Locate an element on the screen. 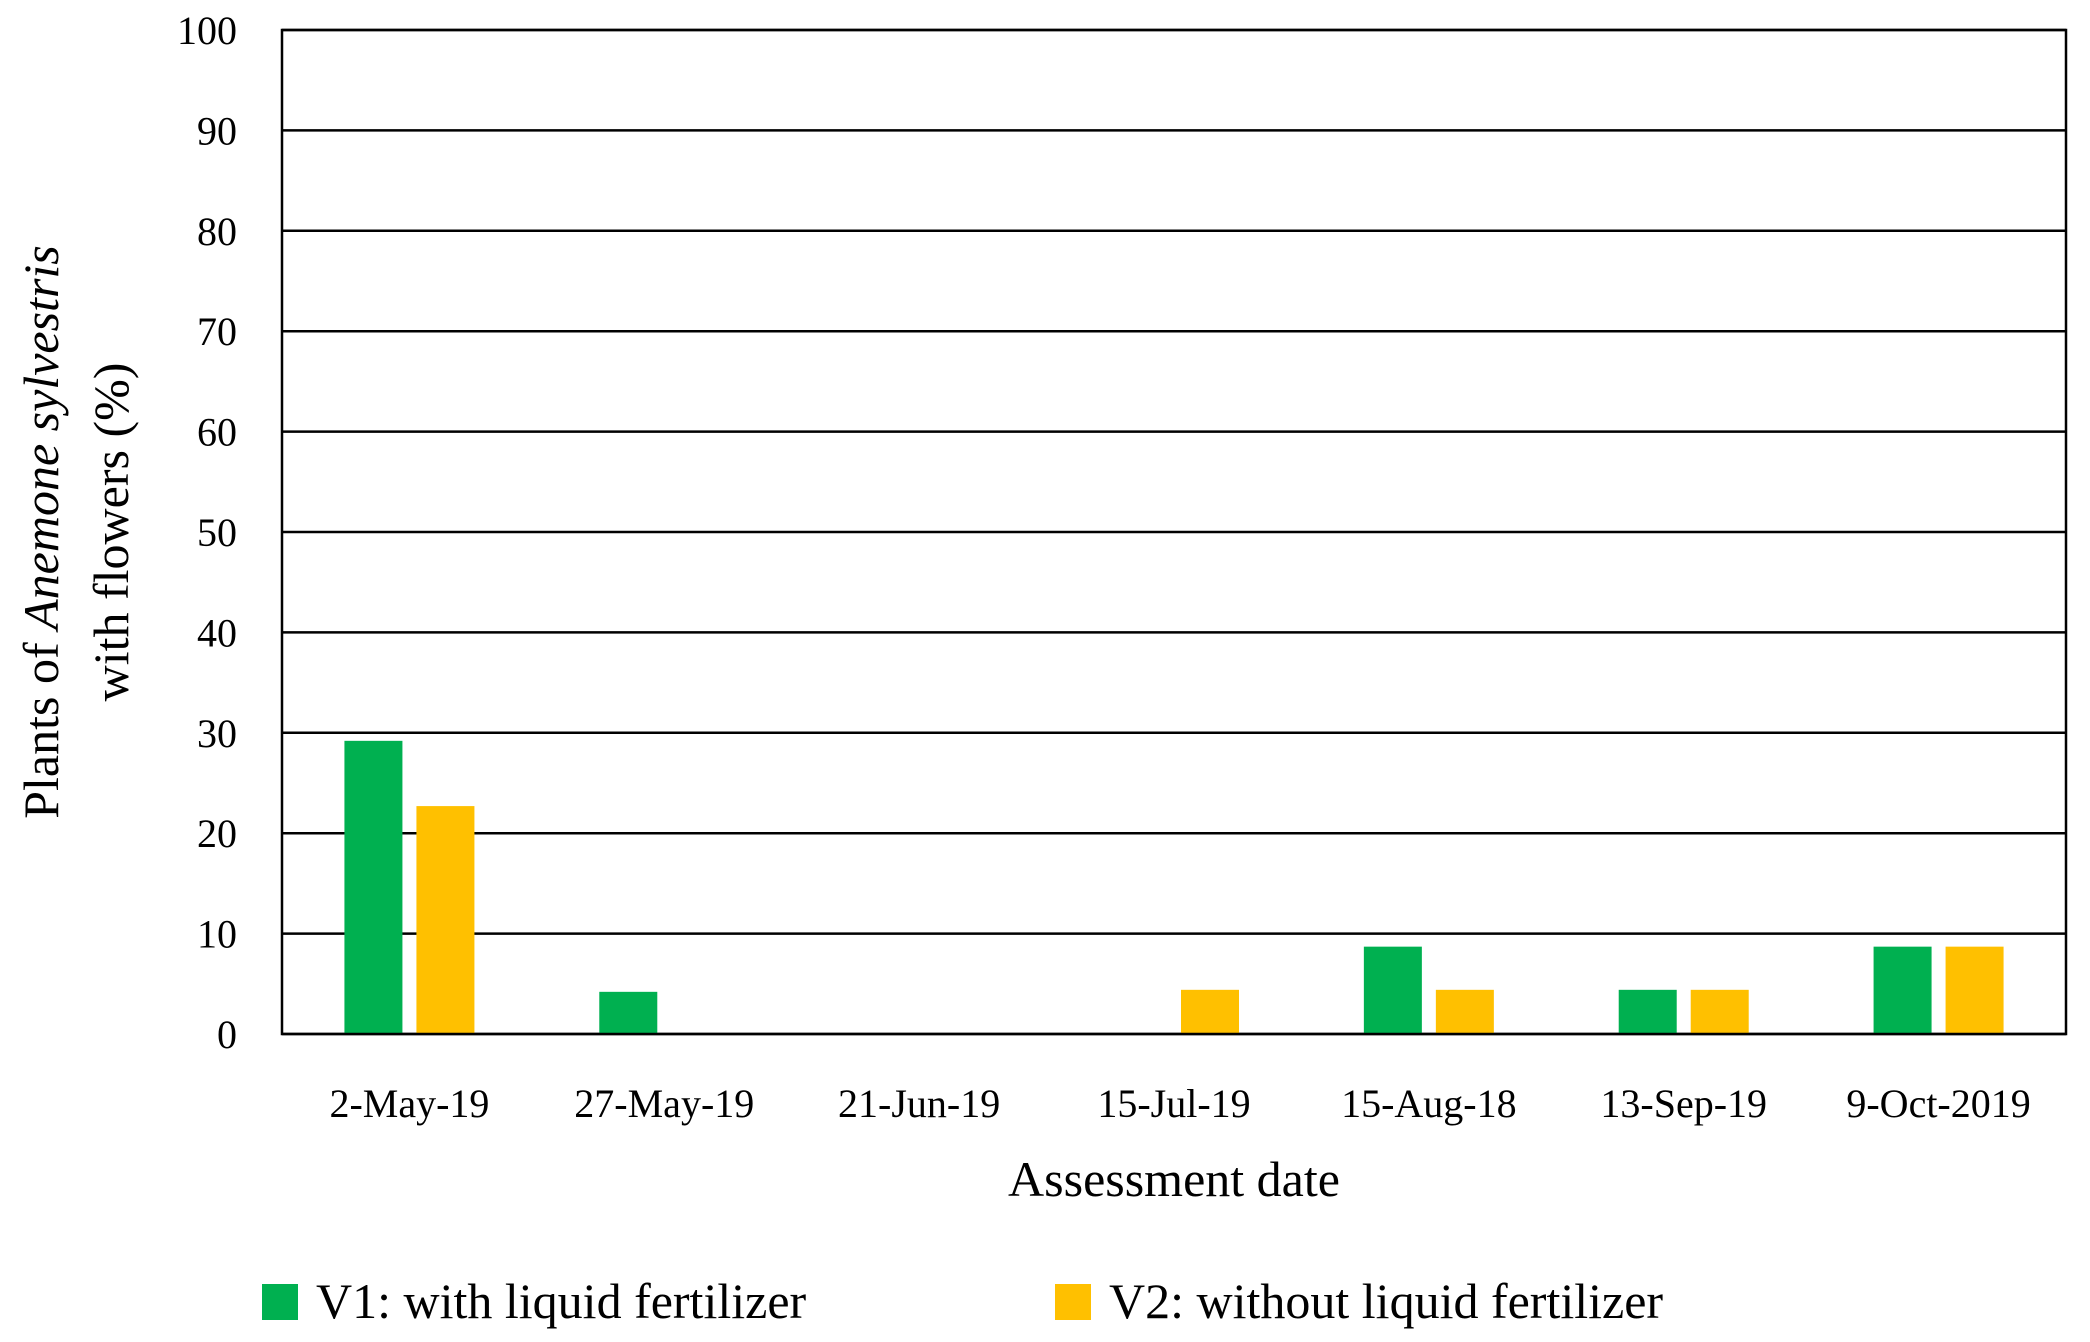 Image resolution: width=2090 pixels, height=1342 pixels. y-axis-title-line: with flowers (%) is located at coordinates (111, 532).